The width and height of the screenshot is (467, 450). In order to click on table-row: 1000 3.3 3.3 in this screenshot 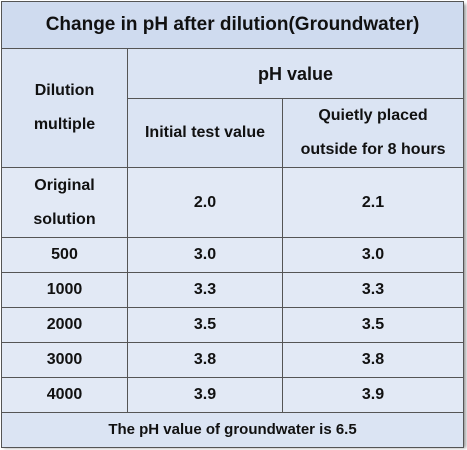, I will do `click(233, 290)`.